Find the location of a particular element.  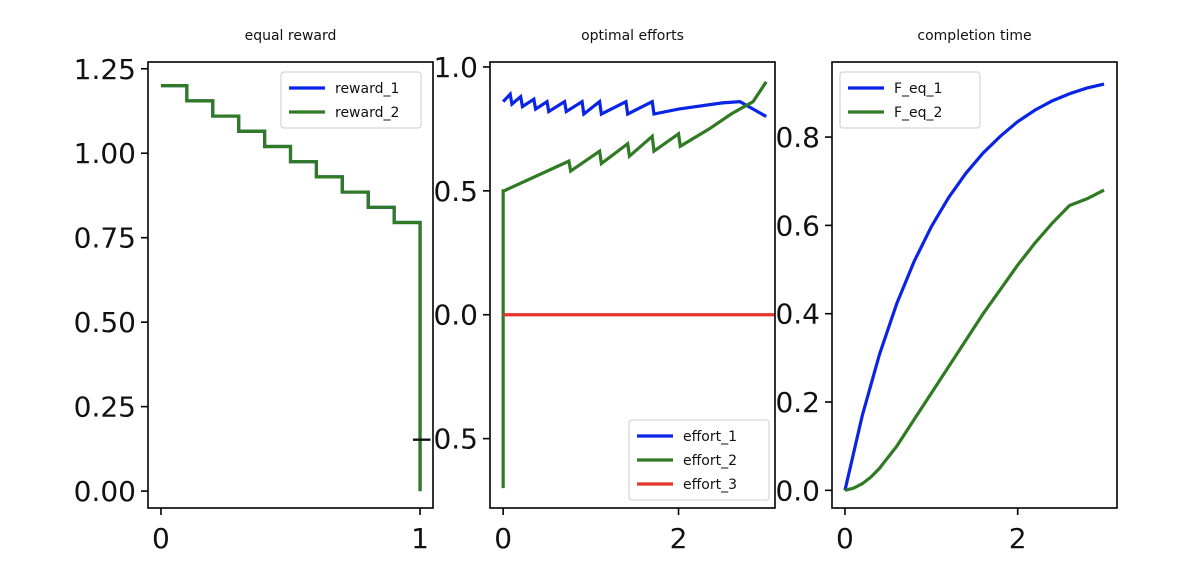

chart-title: optimal efforts is located at coordinates (632, 36).